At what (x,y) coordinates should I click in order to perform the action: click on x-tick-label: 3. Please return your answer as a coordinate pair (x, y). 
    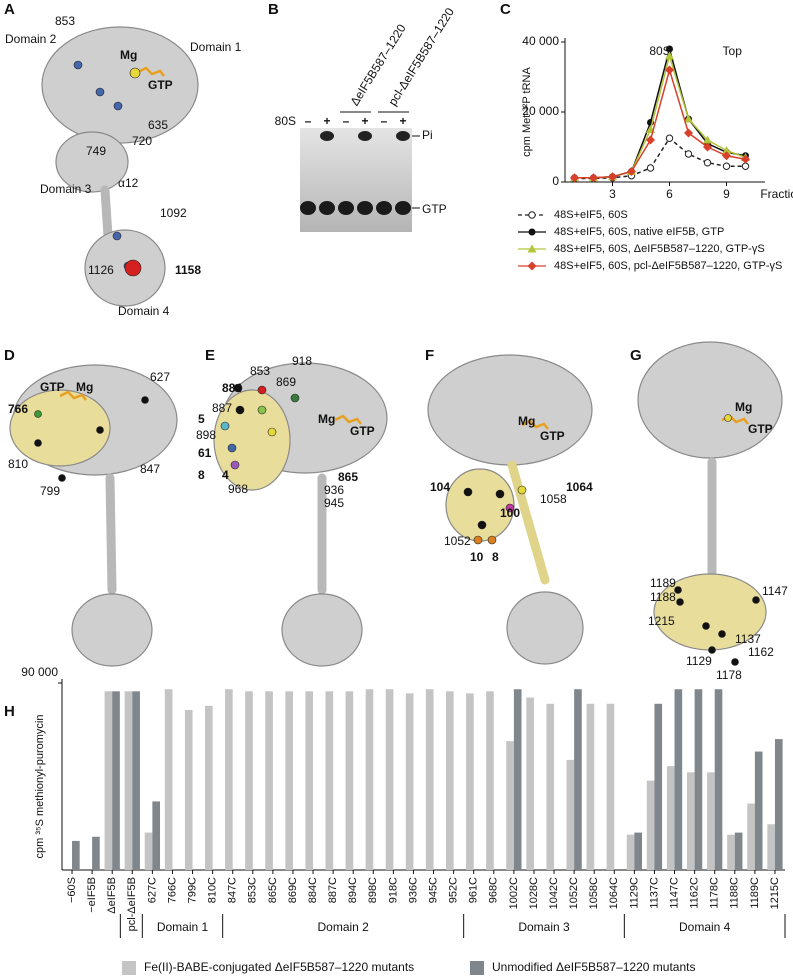
    Looking at the image, I should click on (612, 194).